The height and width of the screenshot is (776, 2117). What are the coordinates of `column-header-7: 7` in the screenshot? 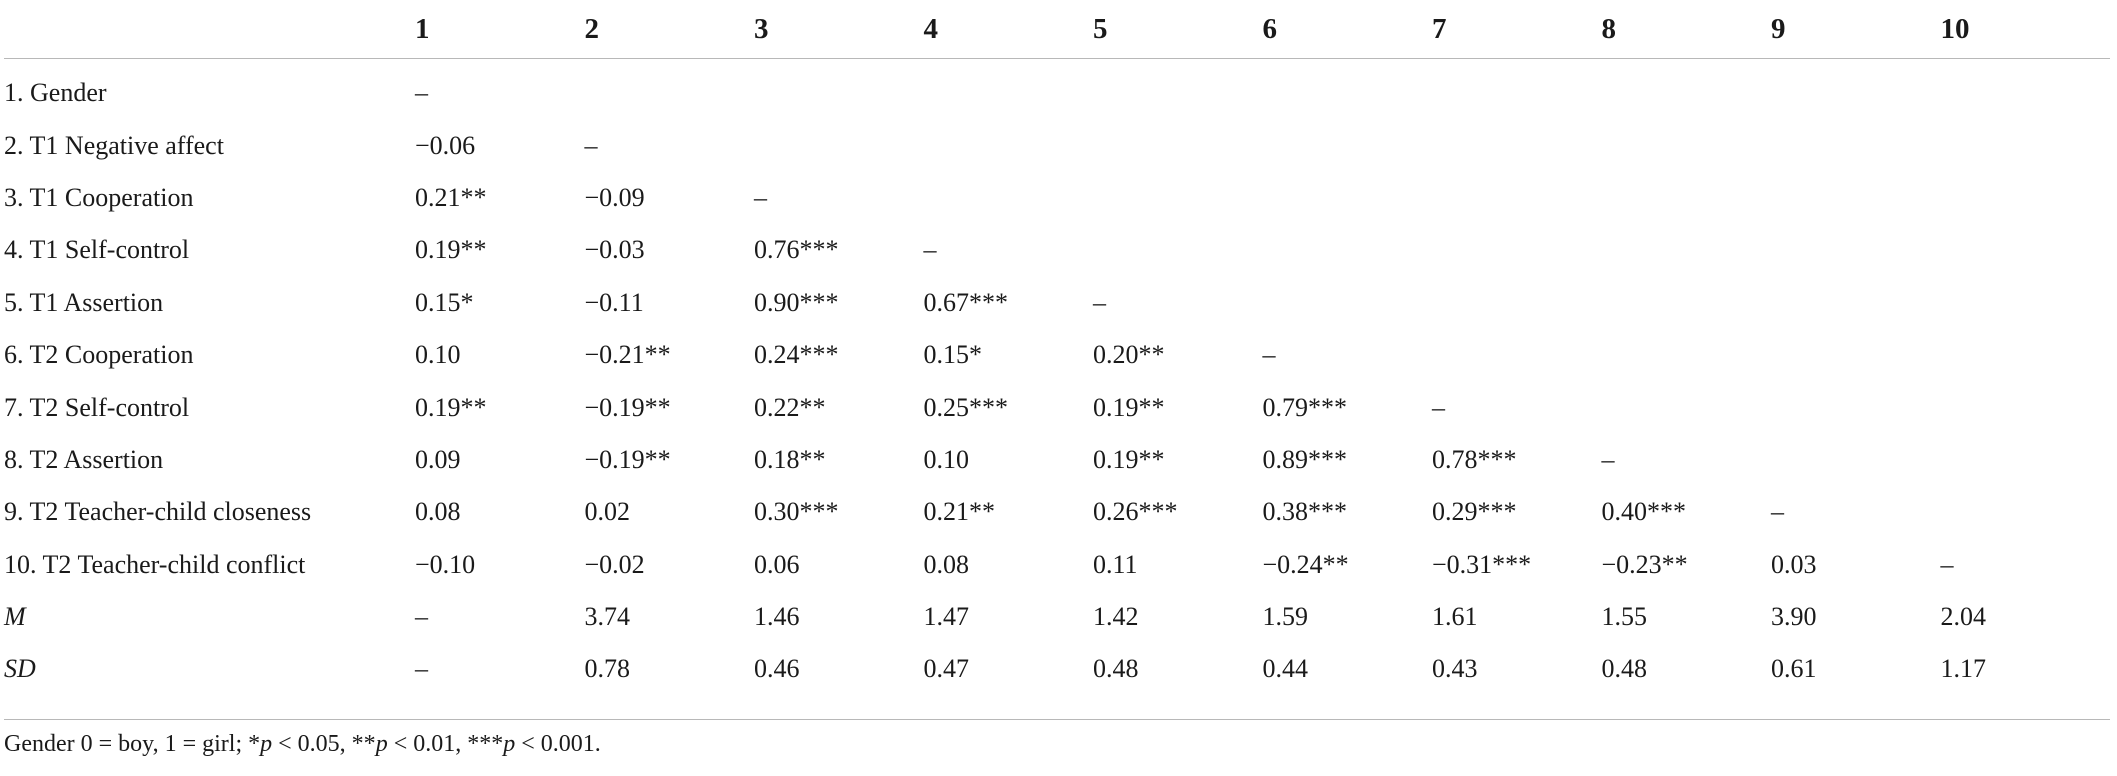 It's located at (1517, 29).